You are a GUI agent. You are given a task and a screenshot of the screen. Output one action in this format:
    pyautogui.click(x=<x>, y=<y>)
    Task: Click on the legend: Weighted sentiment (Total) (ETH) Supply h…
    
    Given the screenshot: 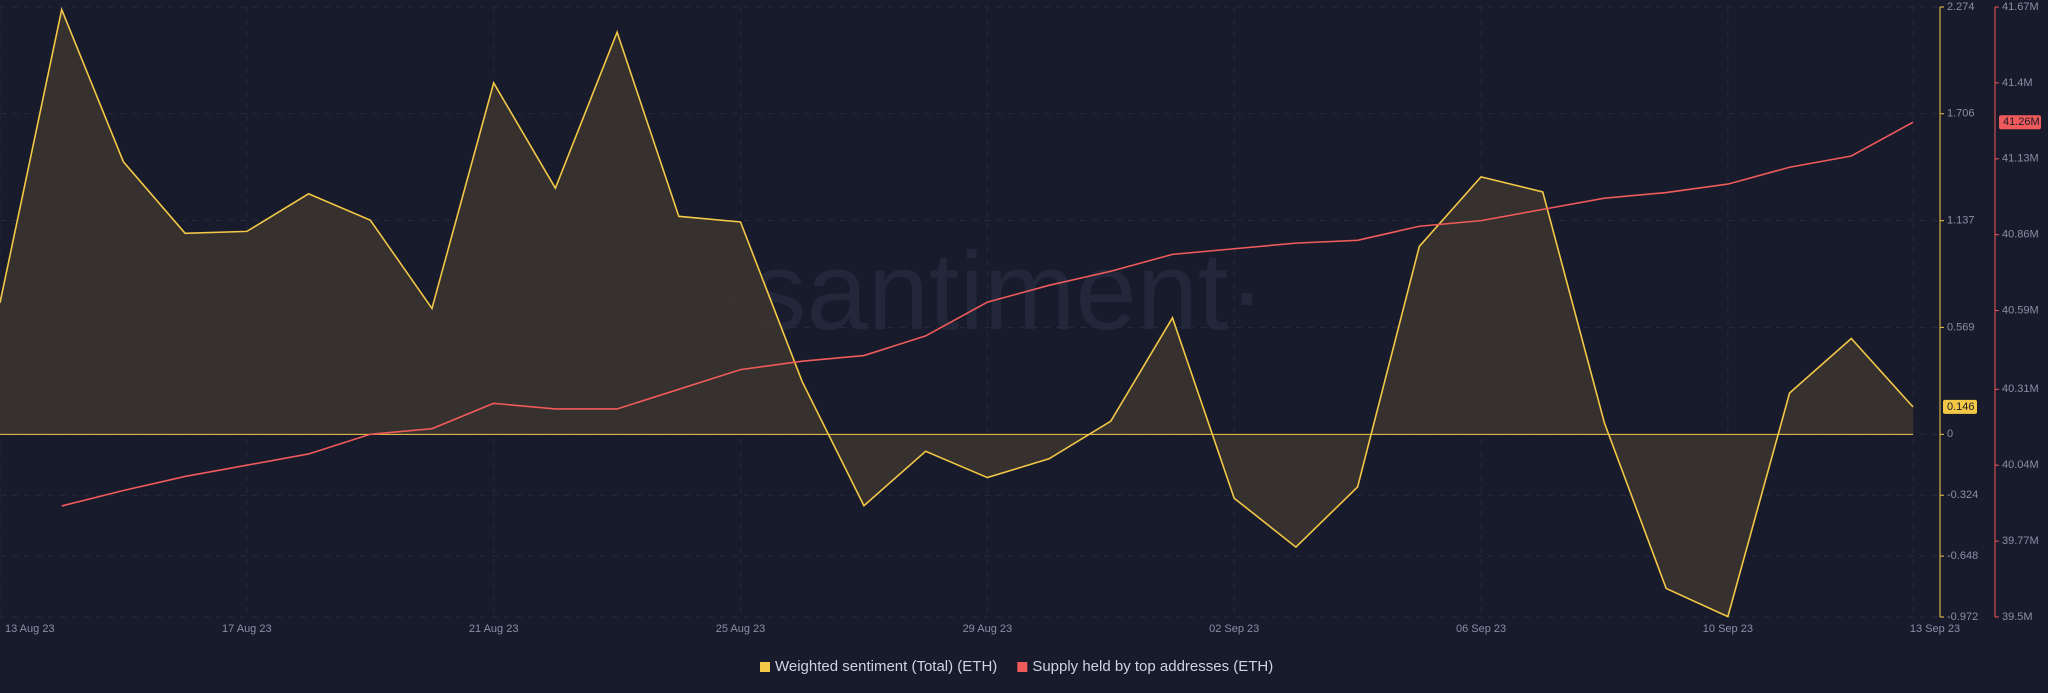 What is the action you would take?
    pyautogui.click(x=1016, y=666)
    